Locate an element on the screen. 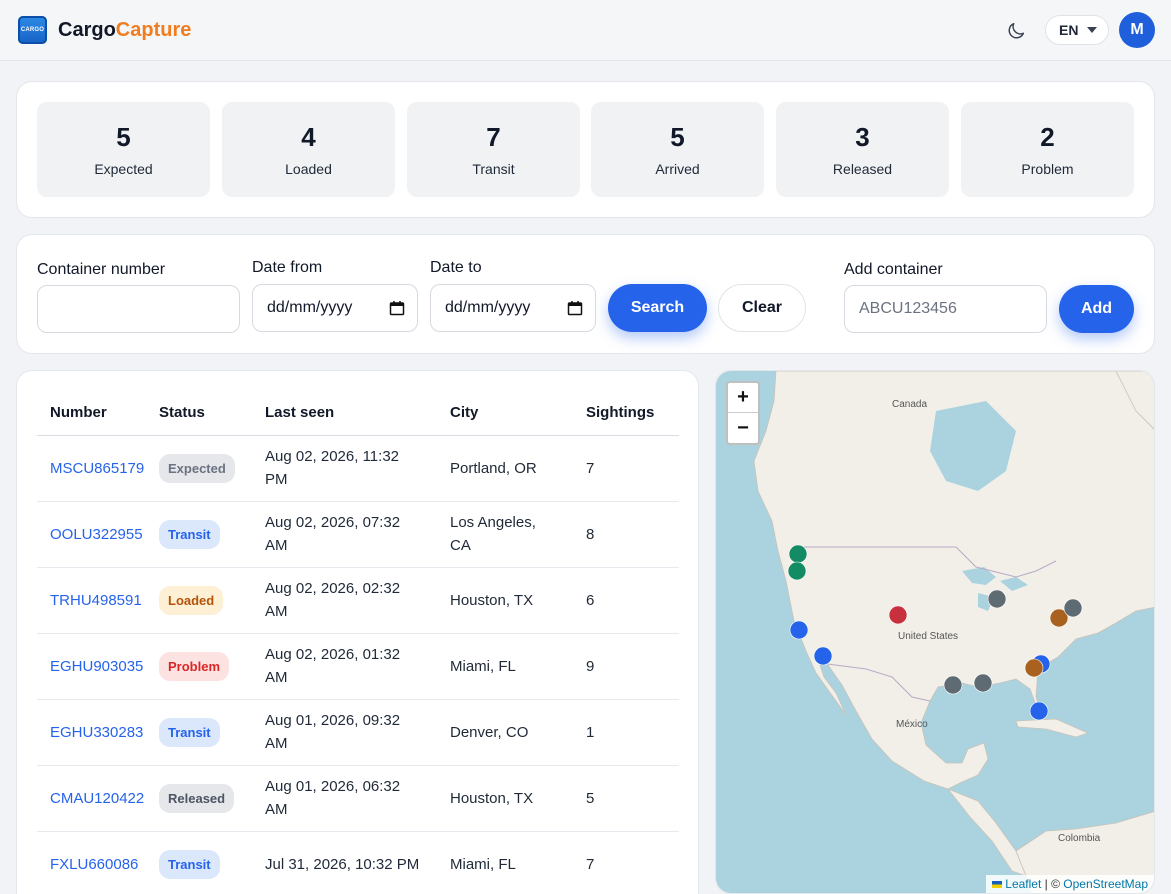 This screenshot has height=894, width=1171. brand-name: CargoCapture is located at coordinates (124, 30).